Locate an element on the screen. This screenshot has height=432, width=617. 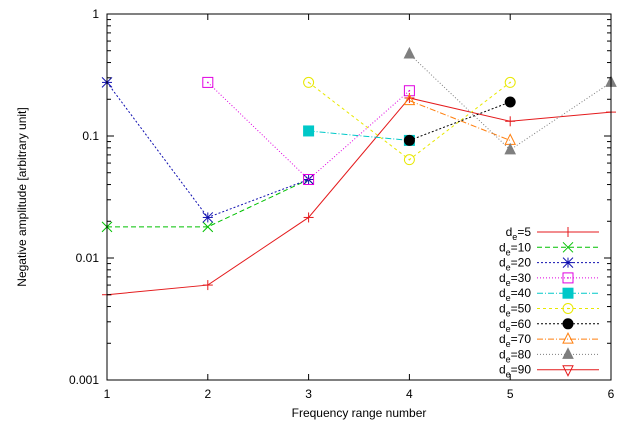
x-tick-label: 1 is located at coordinates (107, 394).